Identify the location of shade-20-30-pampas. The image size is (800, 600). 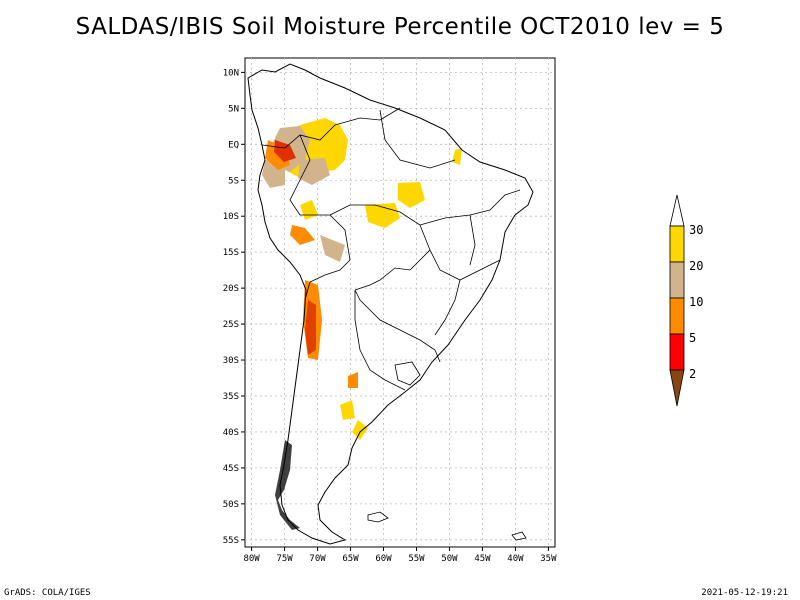
(347, 410).